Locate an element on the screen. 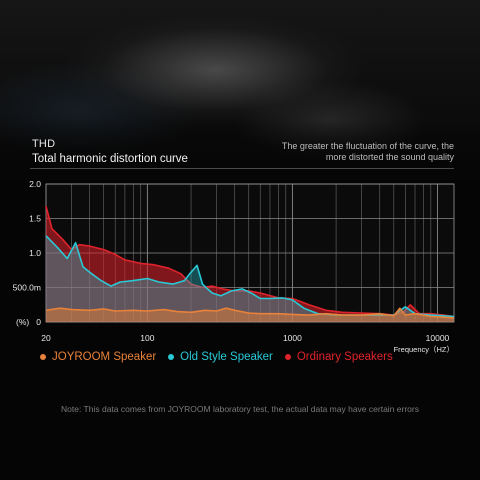  x-tick-label: 20 is located at coordinates (46, 338).